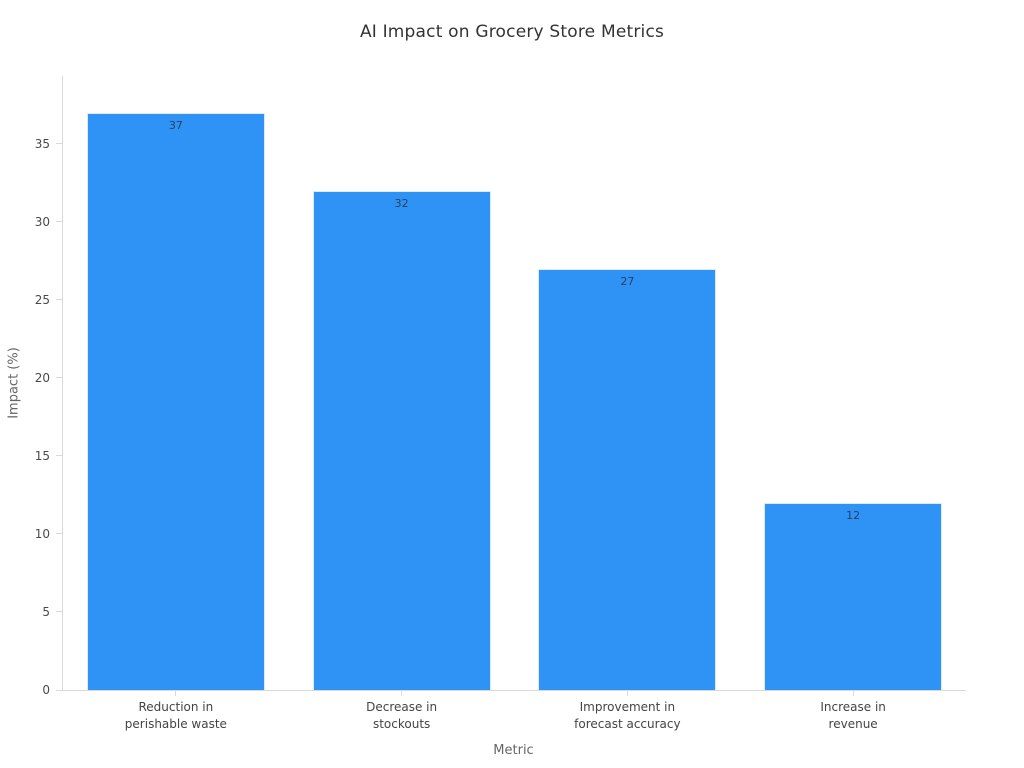  What do you see at coordinates (853, 596) in the screenshot?
I see `bar: 12` at bounding box center [853, 596].